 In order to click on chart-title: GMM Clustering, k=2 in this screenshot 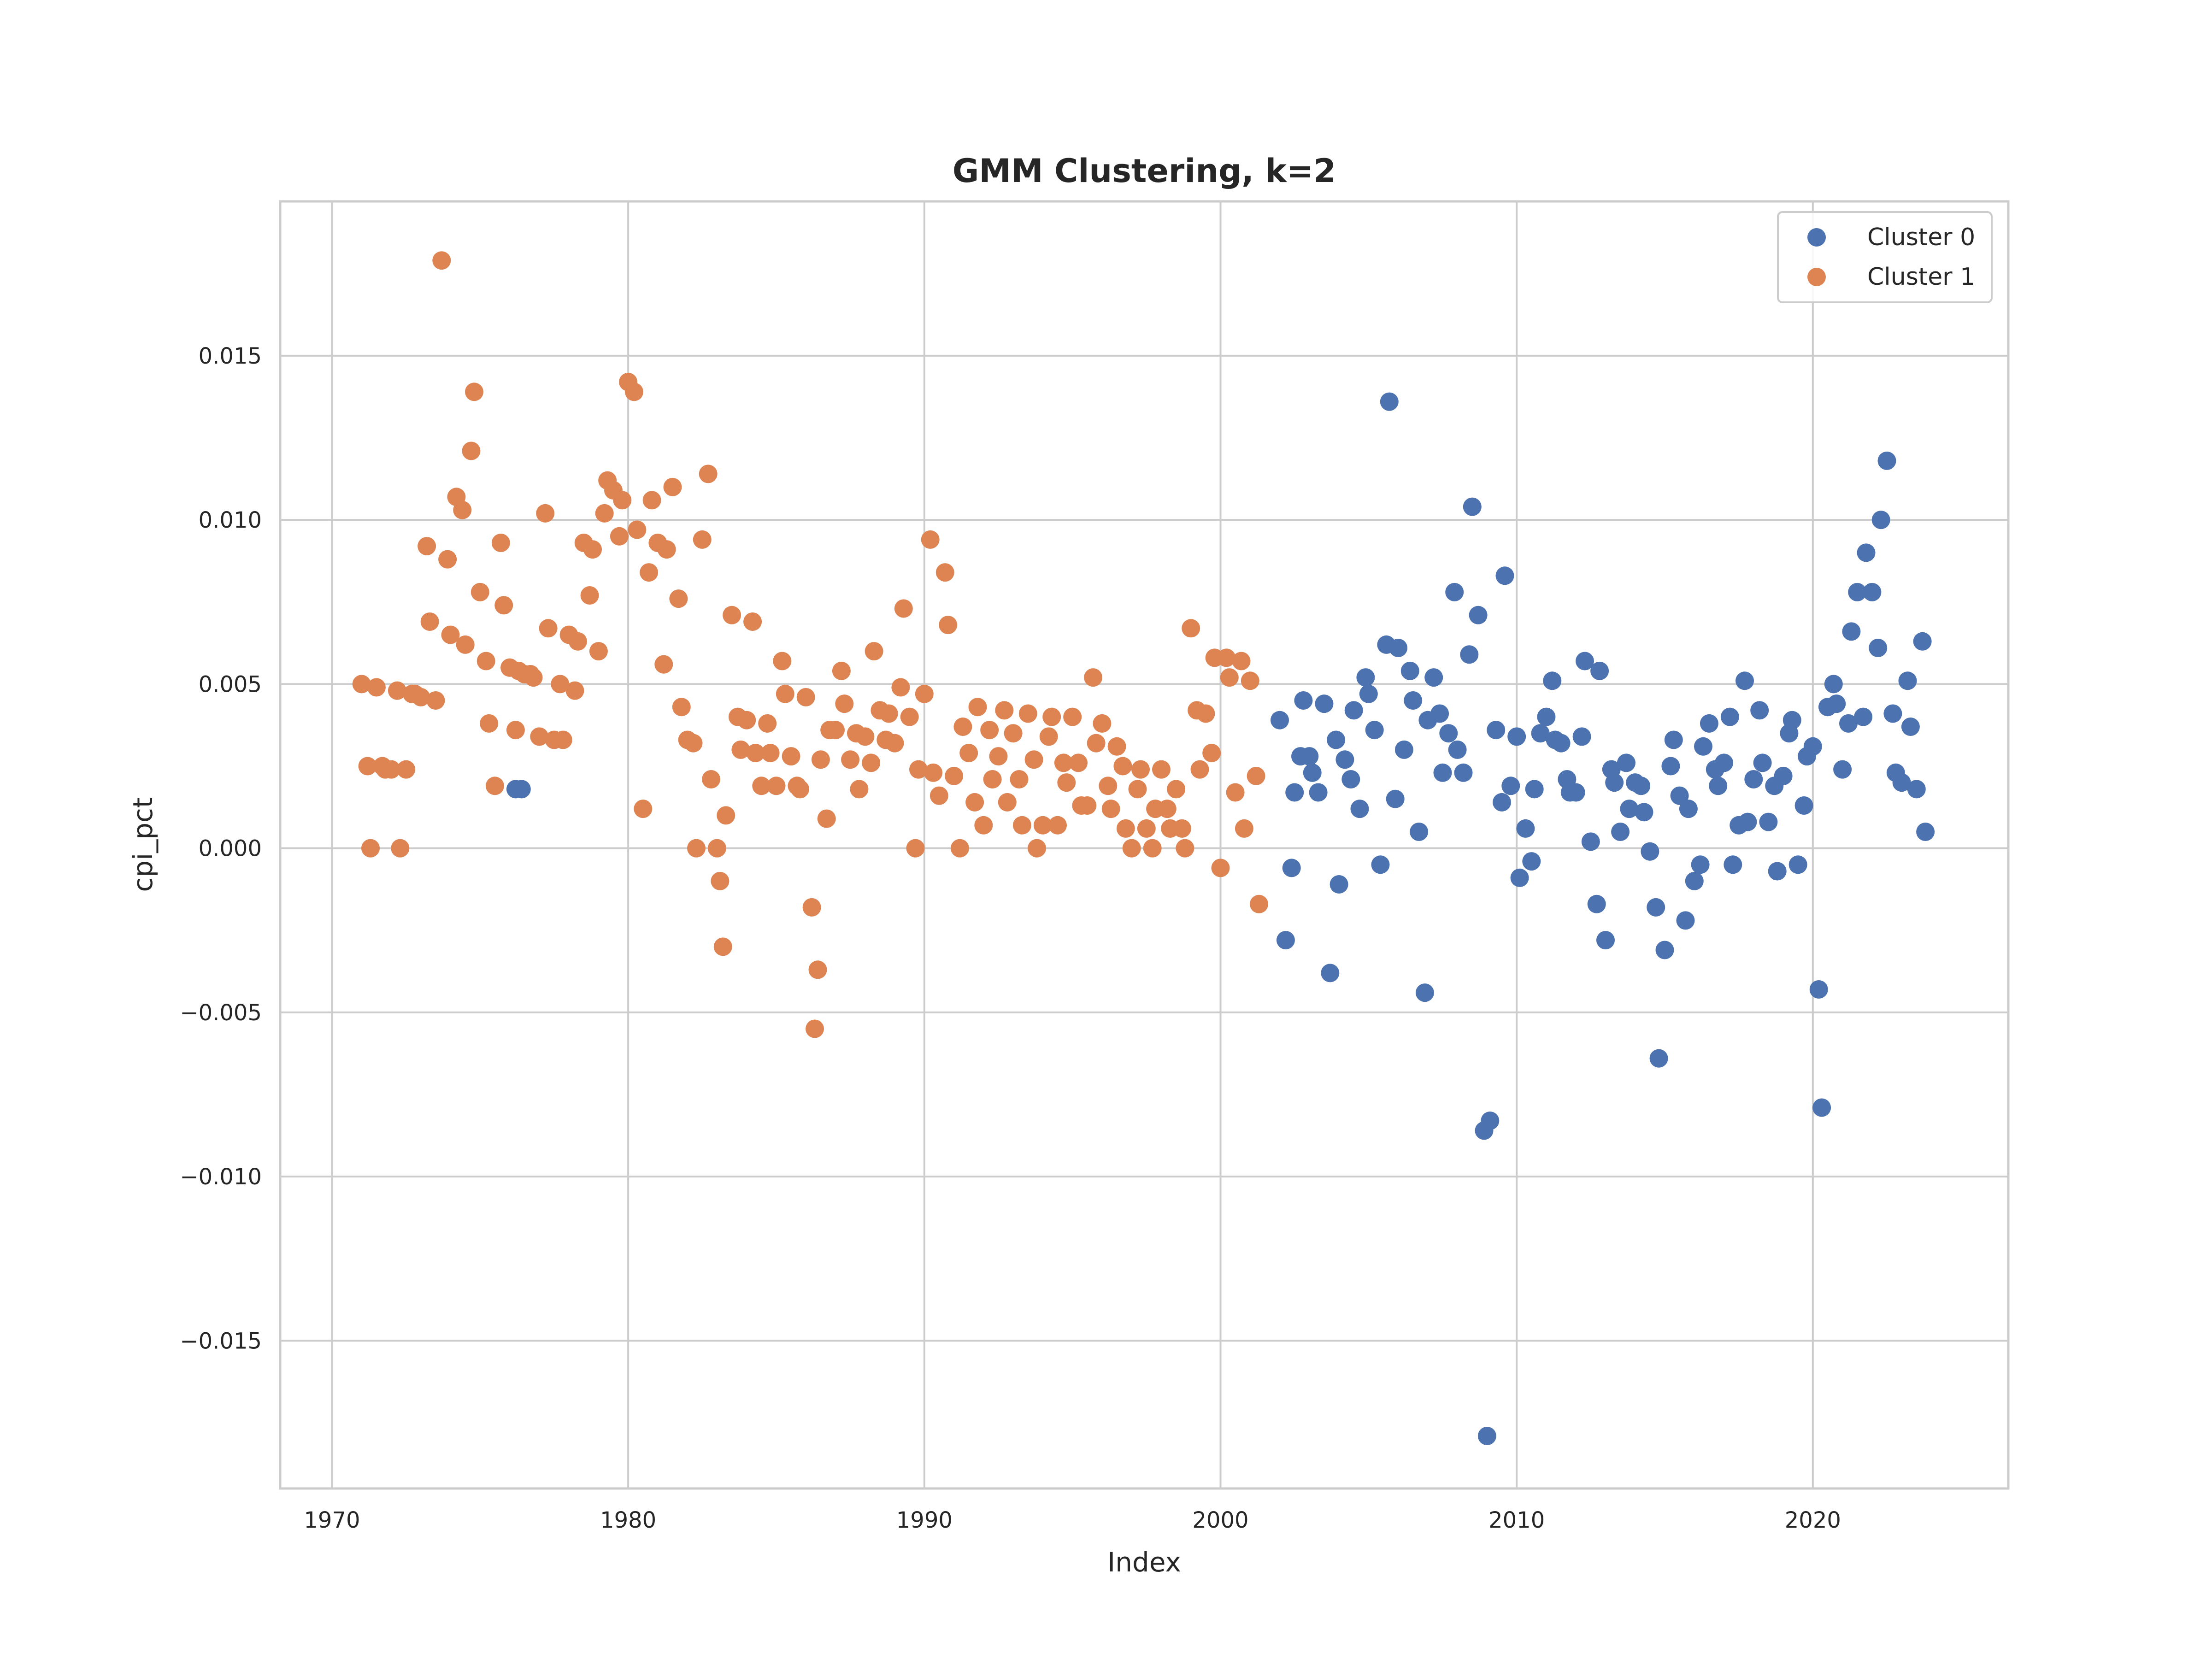, I will do `click(1144, 171)`.